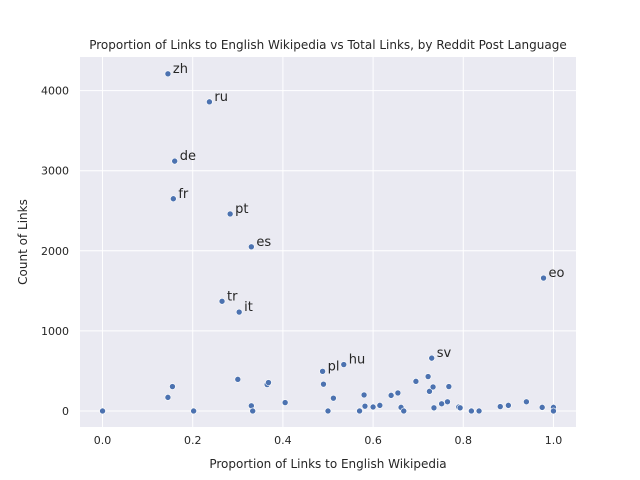 The height and width of the screenshot is (480, 640). What do you see at coordinates (239, 312) in the screenshot?
I see `scatter-point-it` at bounding box center [239, 312].